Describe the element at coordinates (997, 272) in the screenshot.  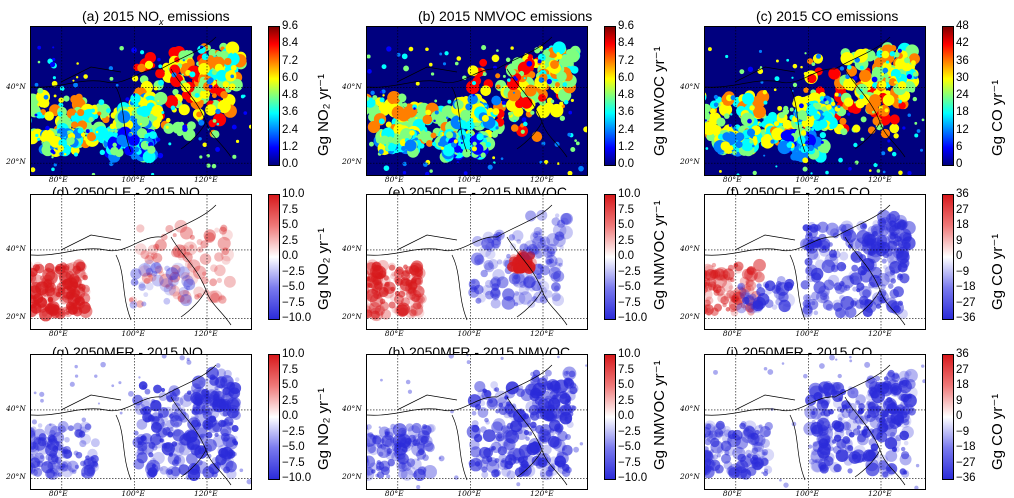
I see `colorbar-unit-label: Gg CO yr⁻¹` at that location.